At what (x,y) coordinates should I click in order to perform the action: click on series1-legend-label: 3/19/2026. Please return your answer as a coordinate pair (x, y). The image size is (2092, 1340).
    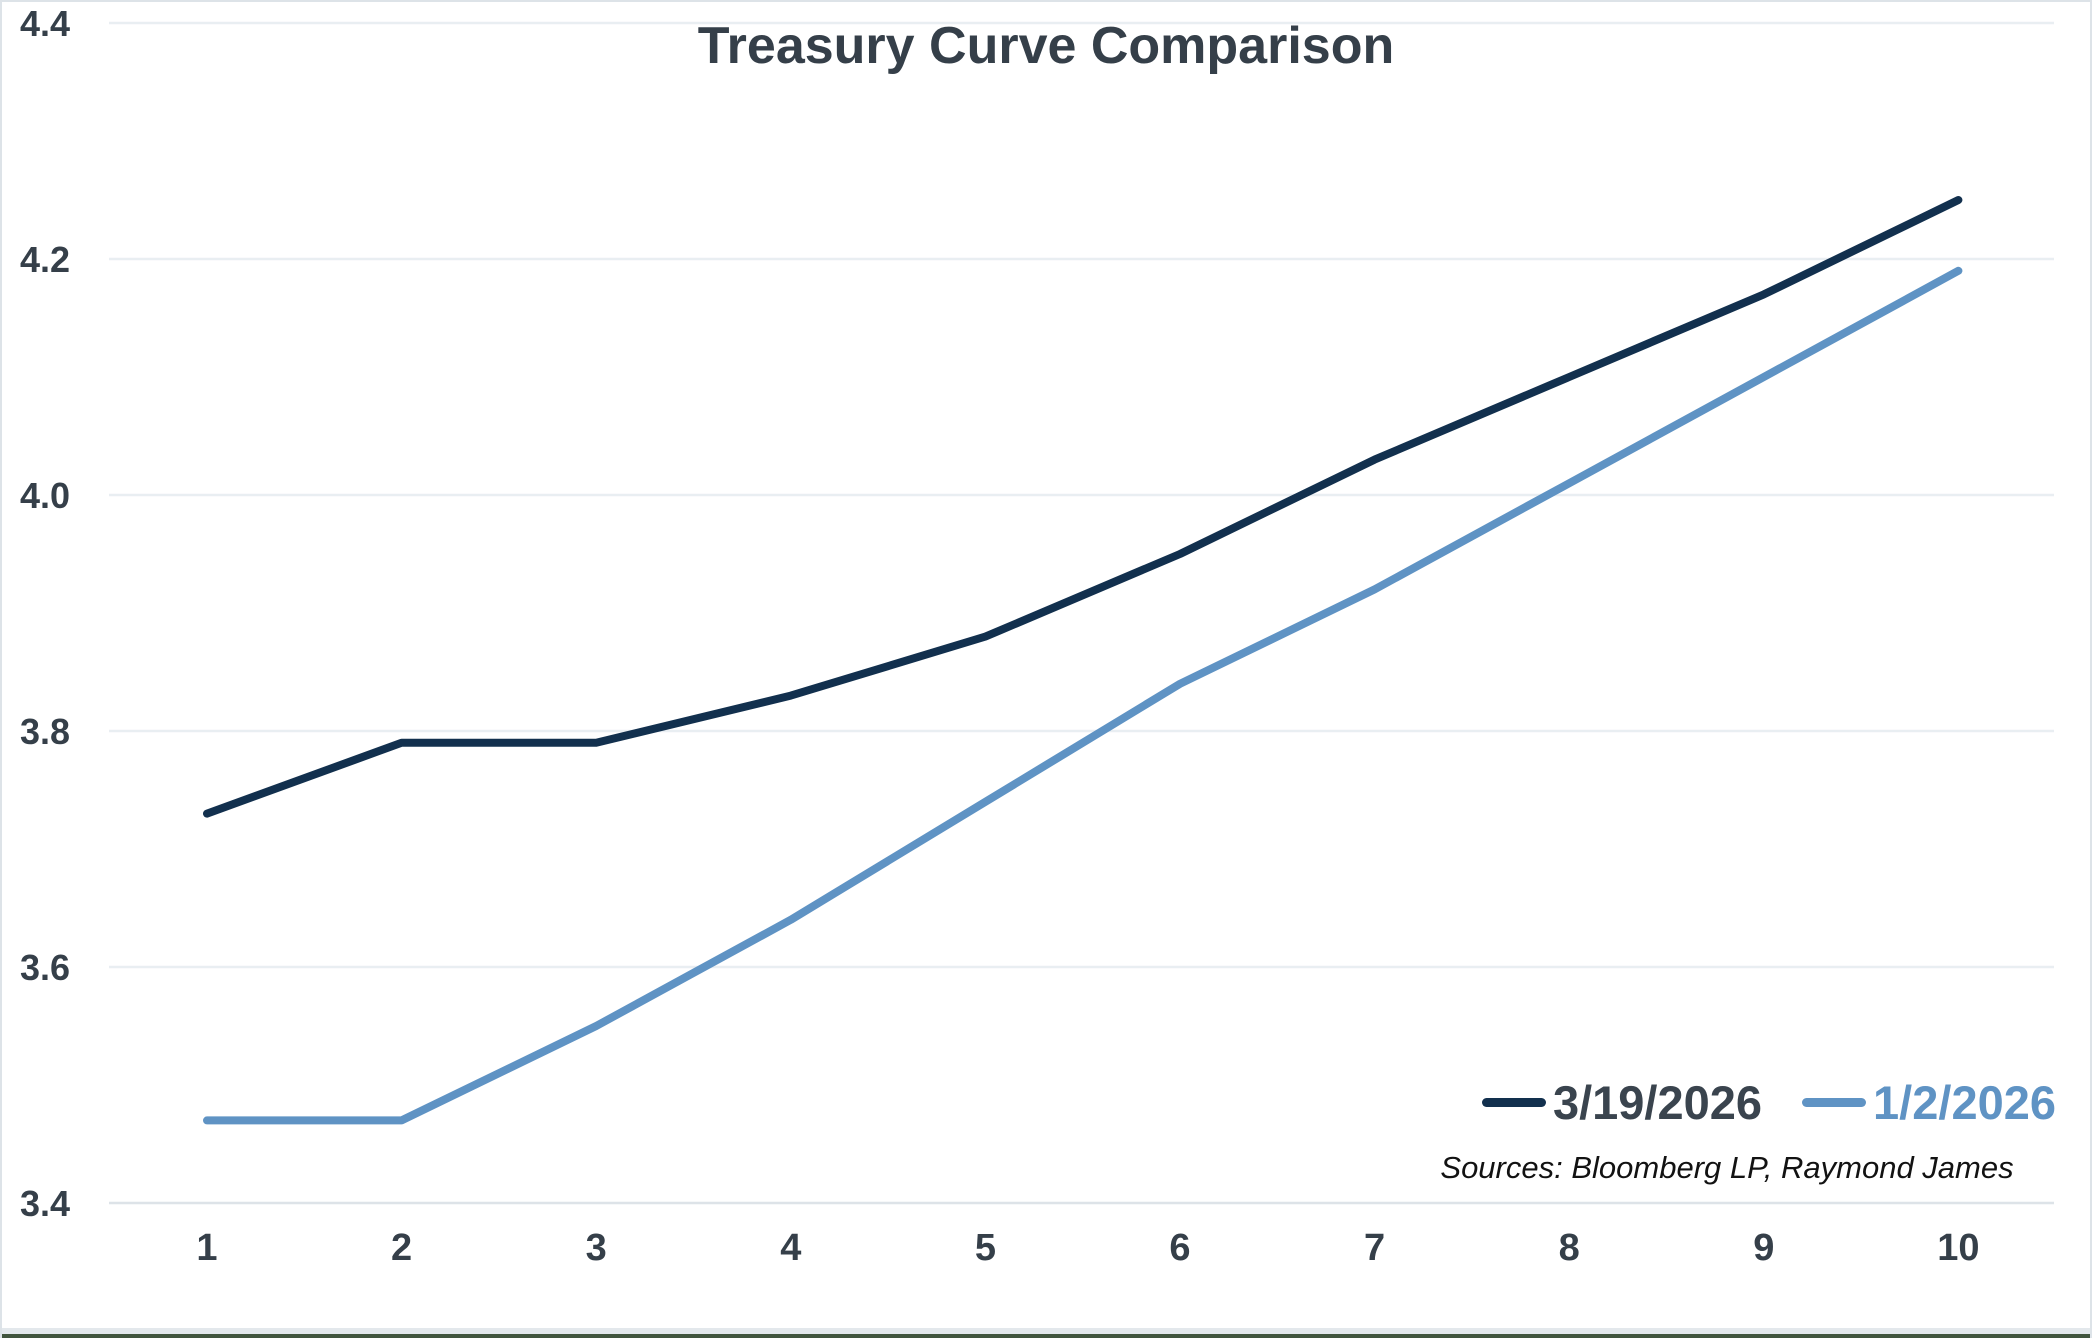
    Looking at the image, I should click on (1657, 1102).